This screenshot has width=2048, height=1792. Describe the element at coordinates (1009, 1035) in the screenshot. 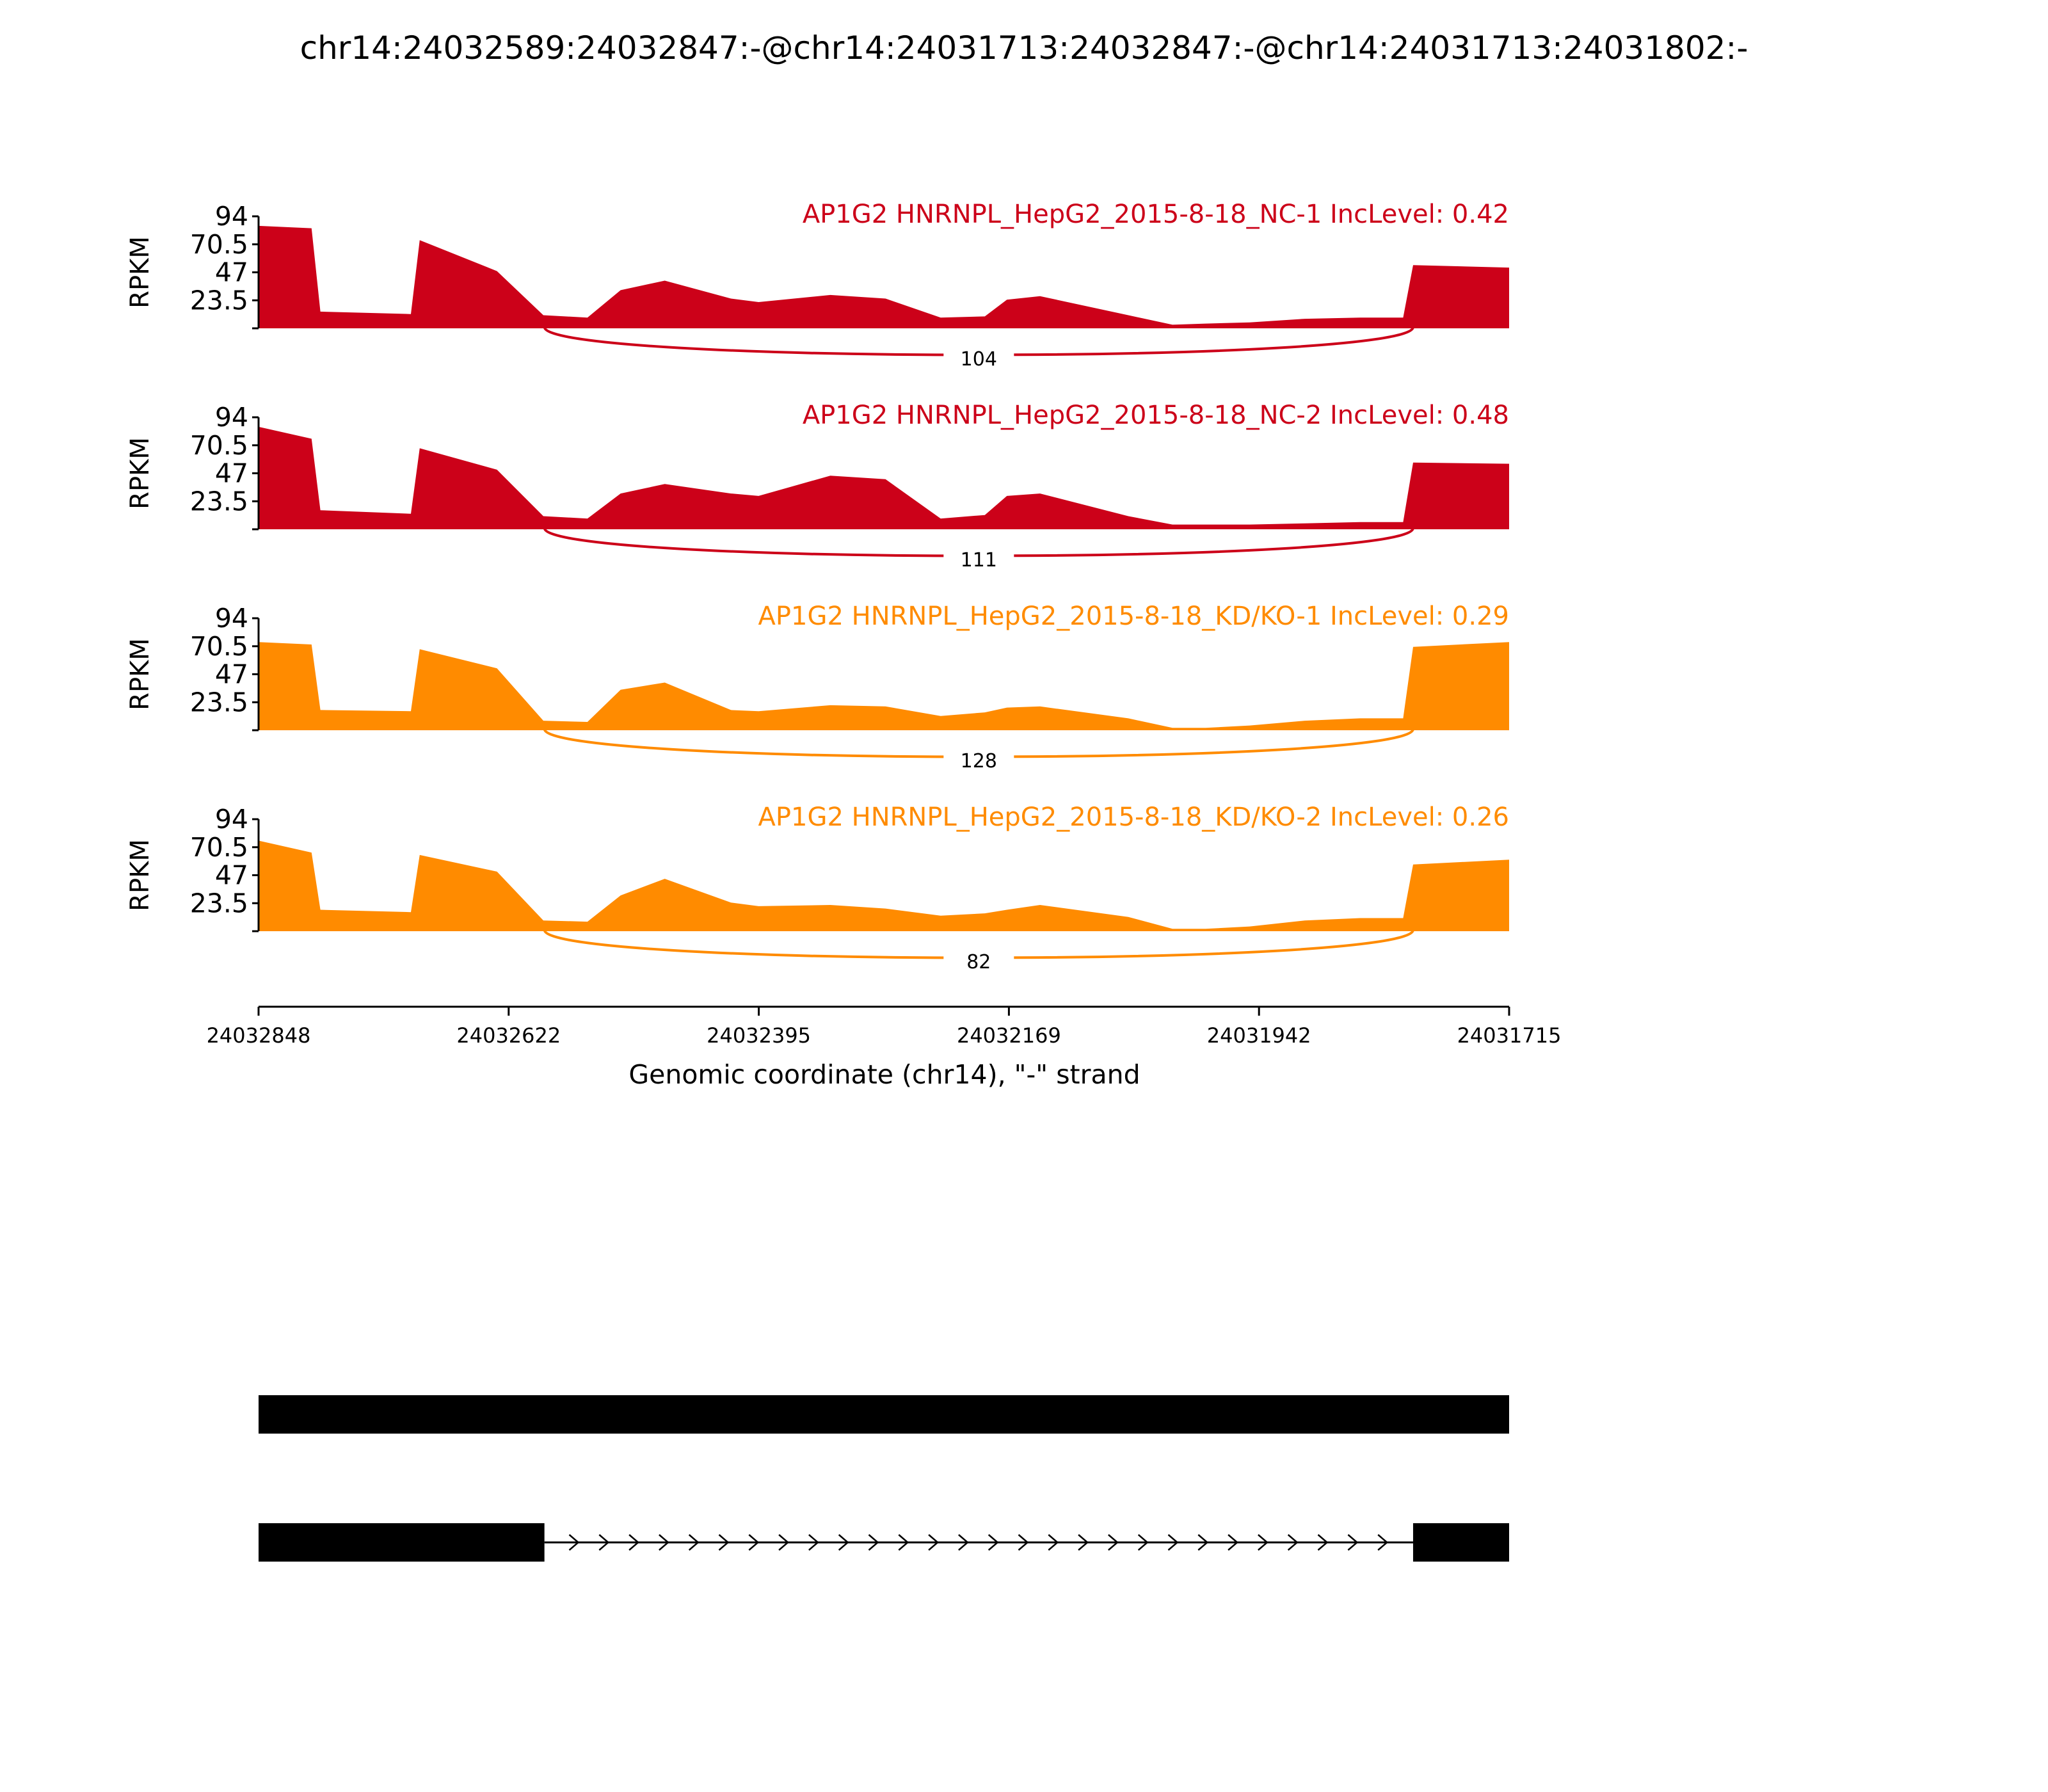

I see `x-tick-label: 24032169` at that location.